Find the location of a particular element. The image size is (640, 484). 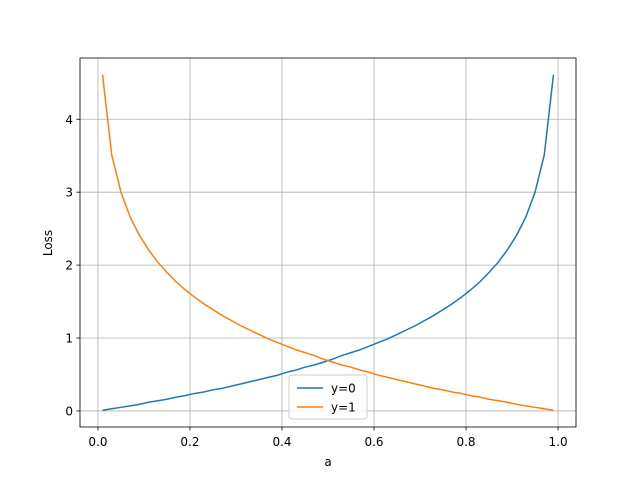

legend-box is located at coordinates (328, 397).